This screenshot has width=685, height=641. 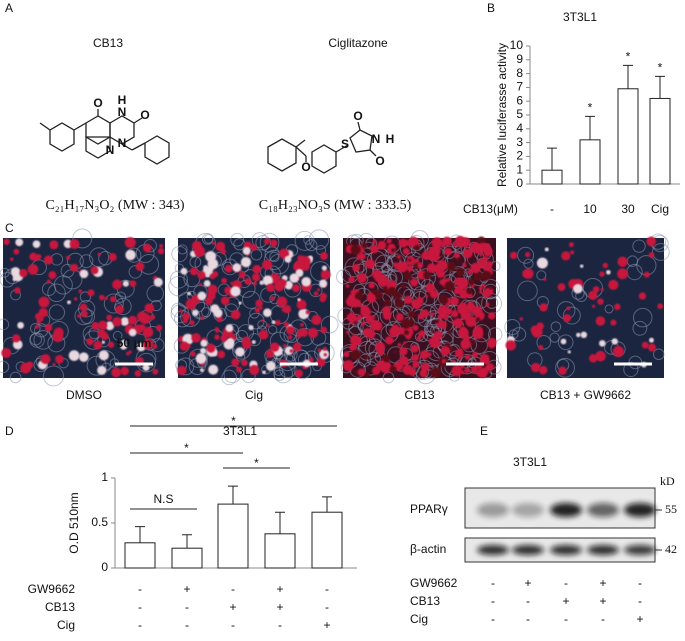 I want to click on condition-name: GW9662, so click(x=434, y=583).